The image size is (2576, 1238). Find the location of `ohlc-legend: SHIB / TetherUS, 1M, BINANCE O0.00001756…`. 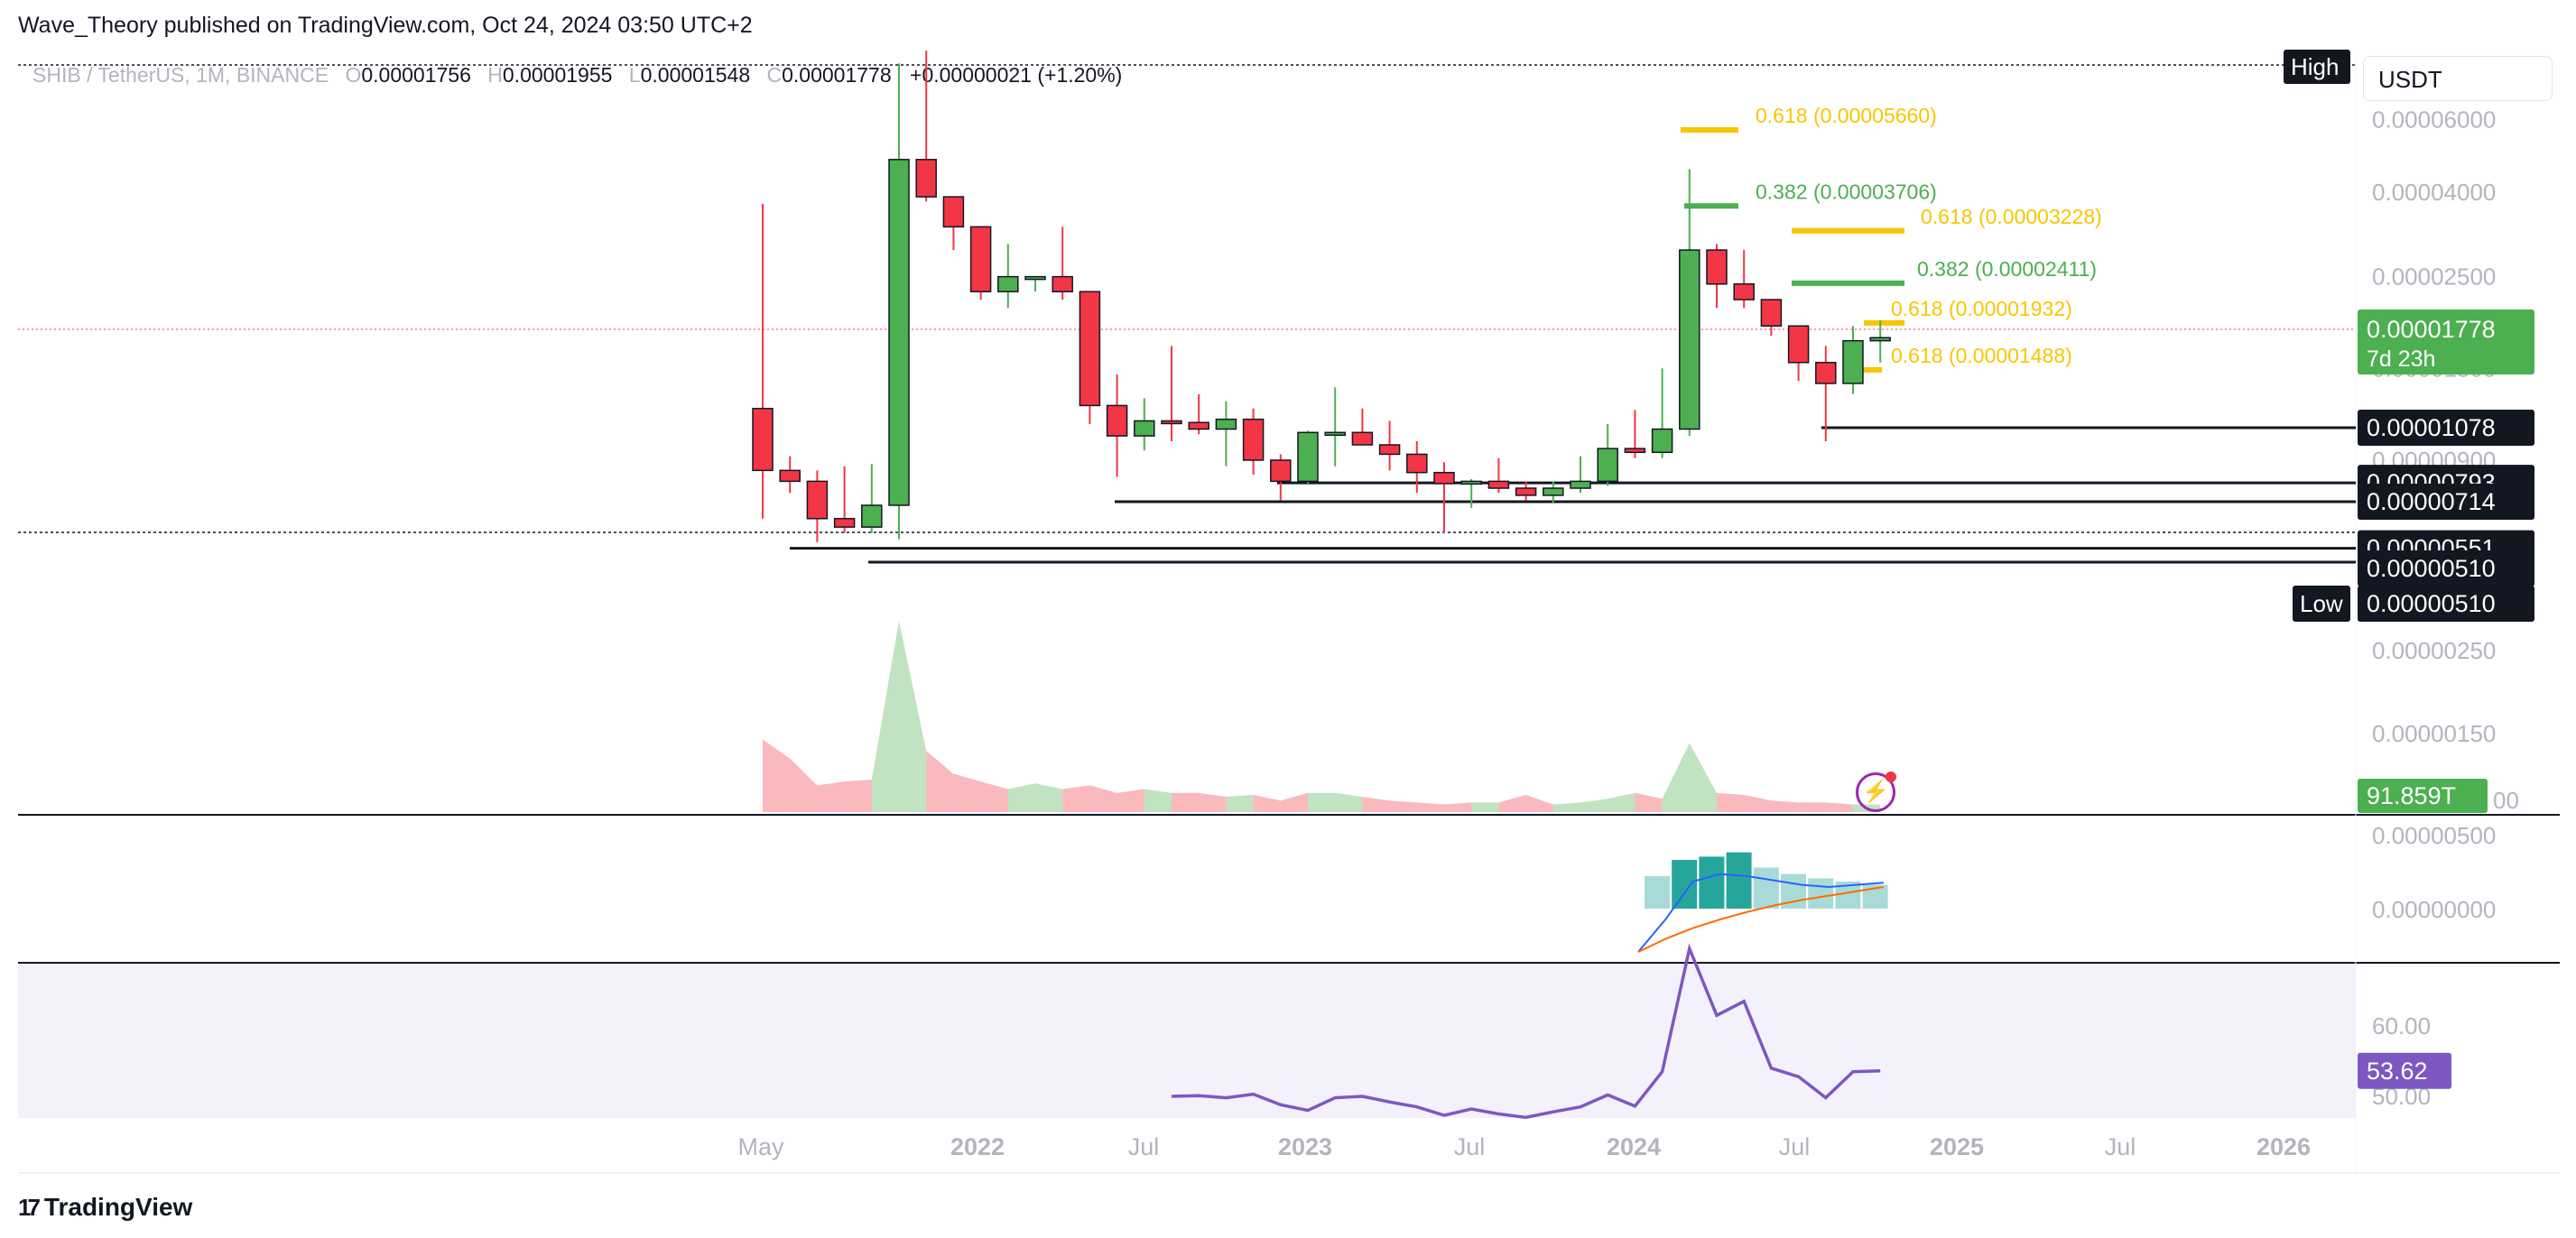

ohlc-legend: SHIB / TetherUS, 1M, BINANCE O0.00001756… is located at coordinates (577, 75).